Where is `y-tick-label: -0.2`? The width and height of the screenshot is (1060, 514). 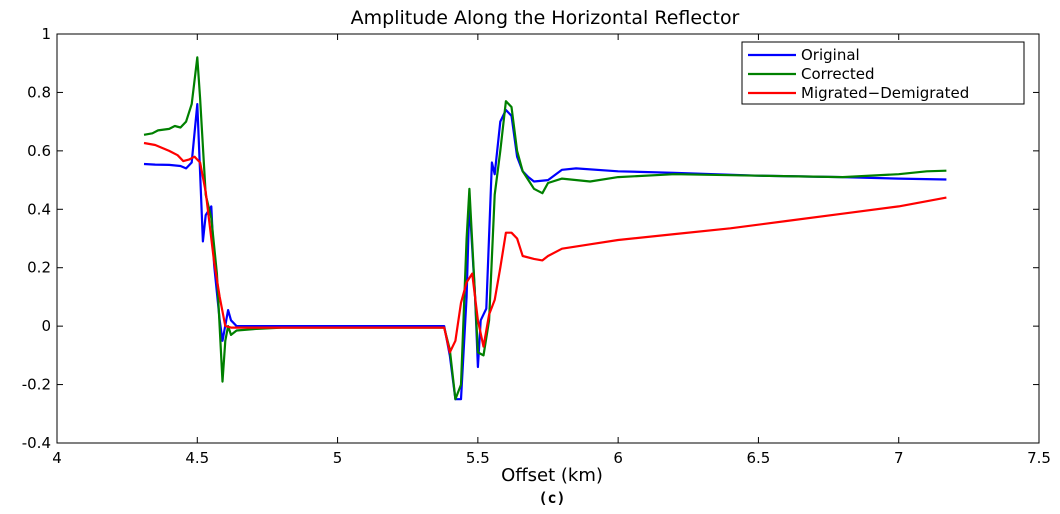
y-tick-label: -0.2 is located at coordinates (36, 385).